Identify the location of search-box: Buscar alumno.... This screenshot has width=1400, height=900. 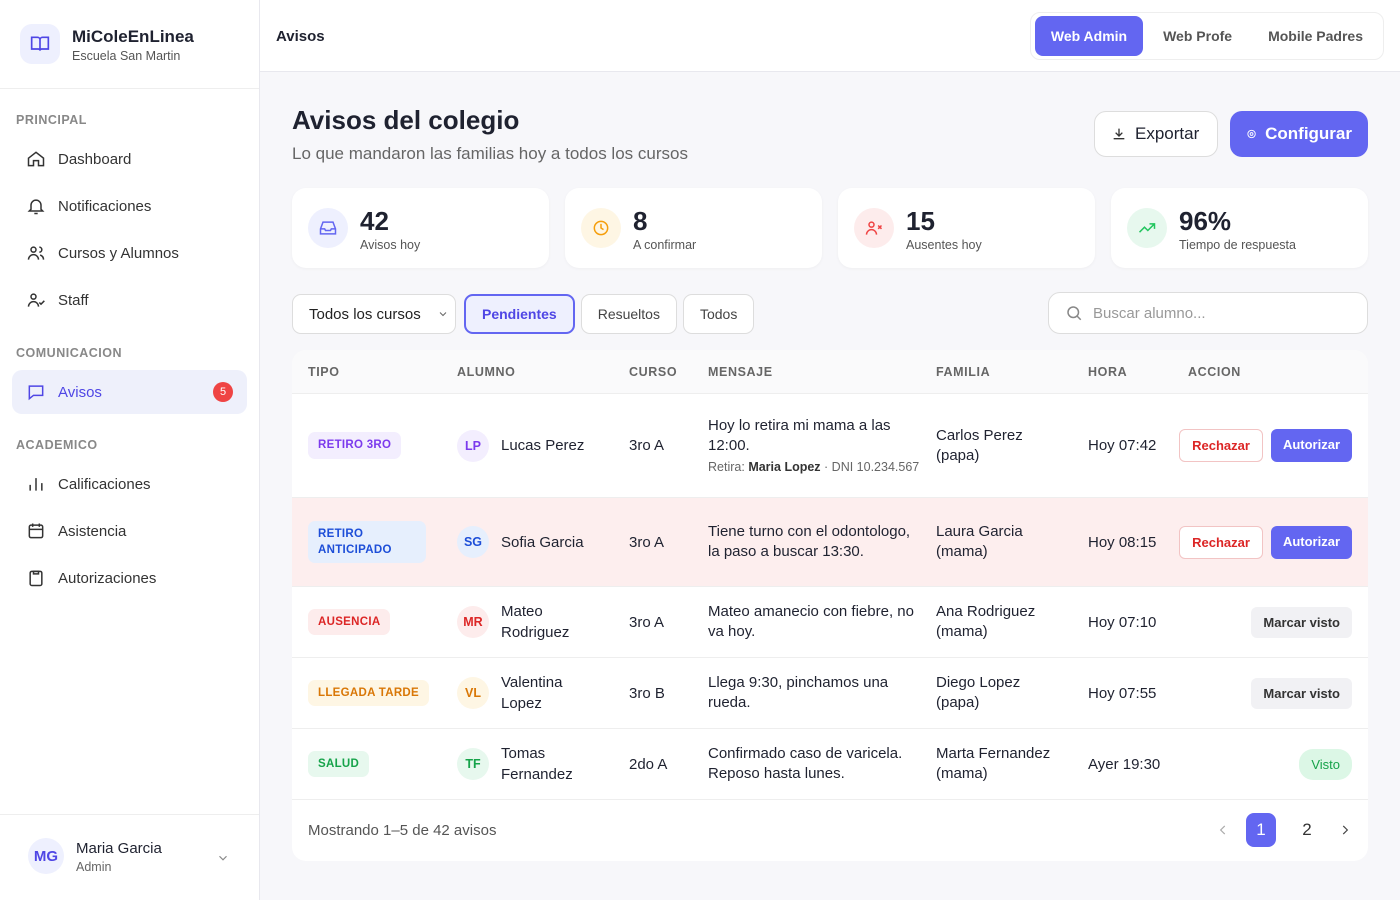
(1208, 313).